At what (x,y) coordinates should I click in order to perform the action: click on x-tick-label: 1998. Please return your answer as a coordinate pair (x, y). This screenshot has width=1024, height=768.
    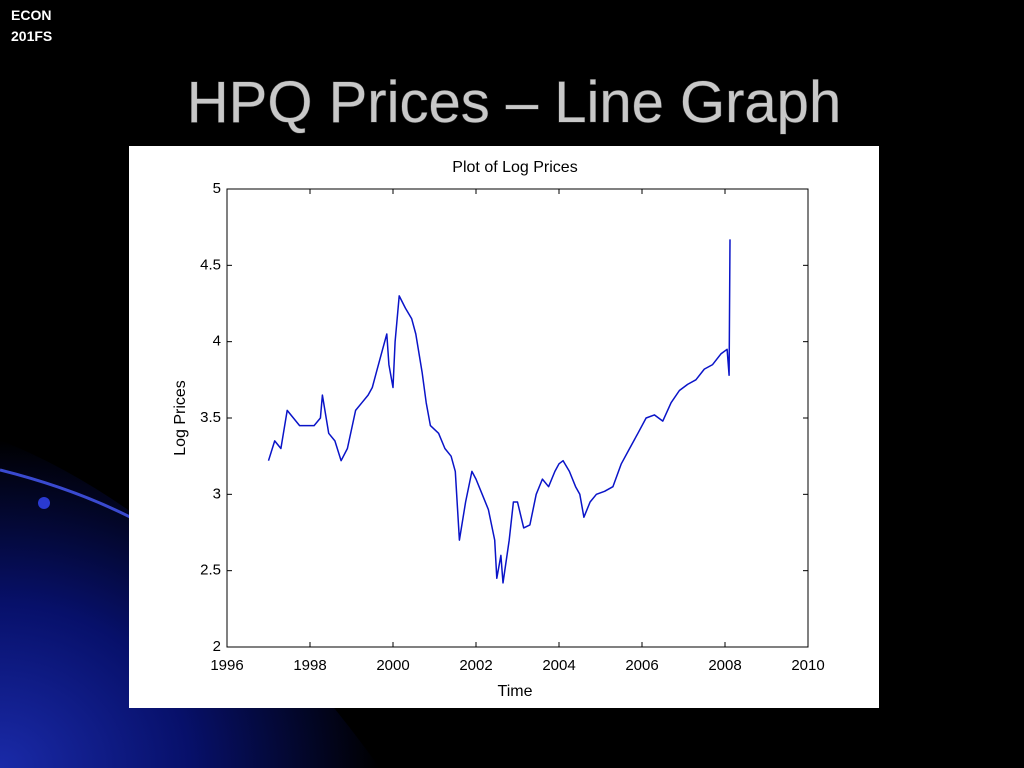
    Looking at the image, I should click on (309, 665).